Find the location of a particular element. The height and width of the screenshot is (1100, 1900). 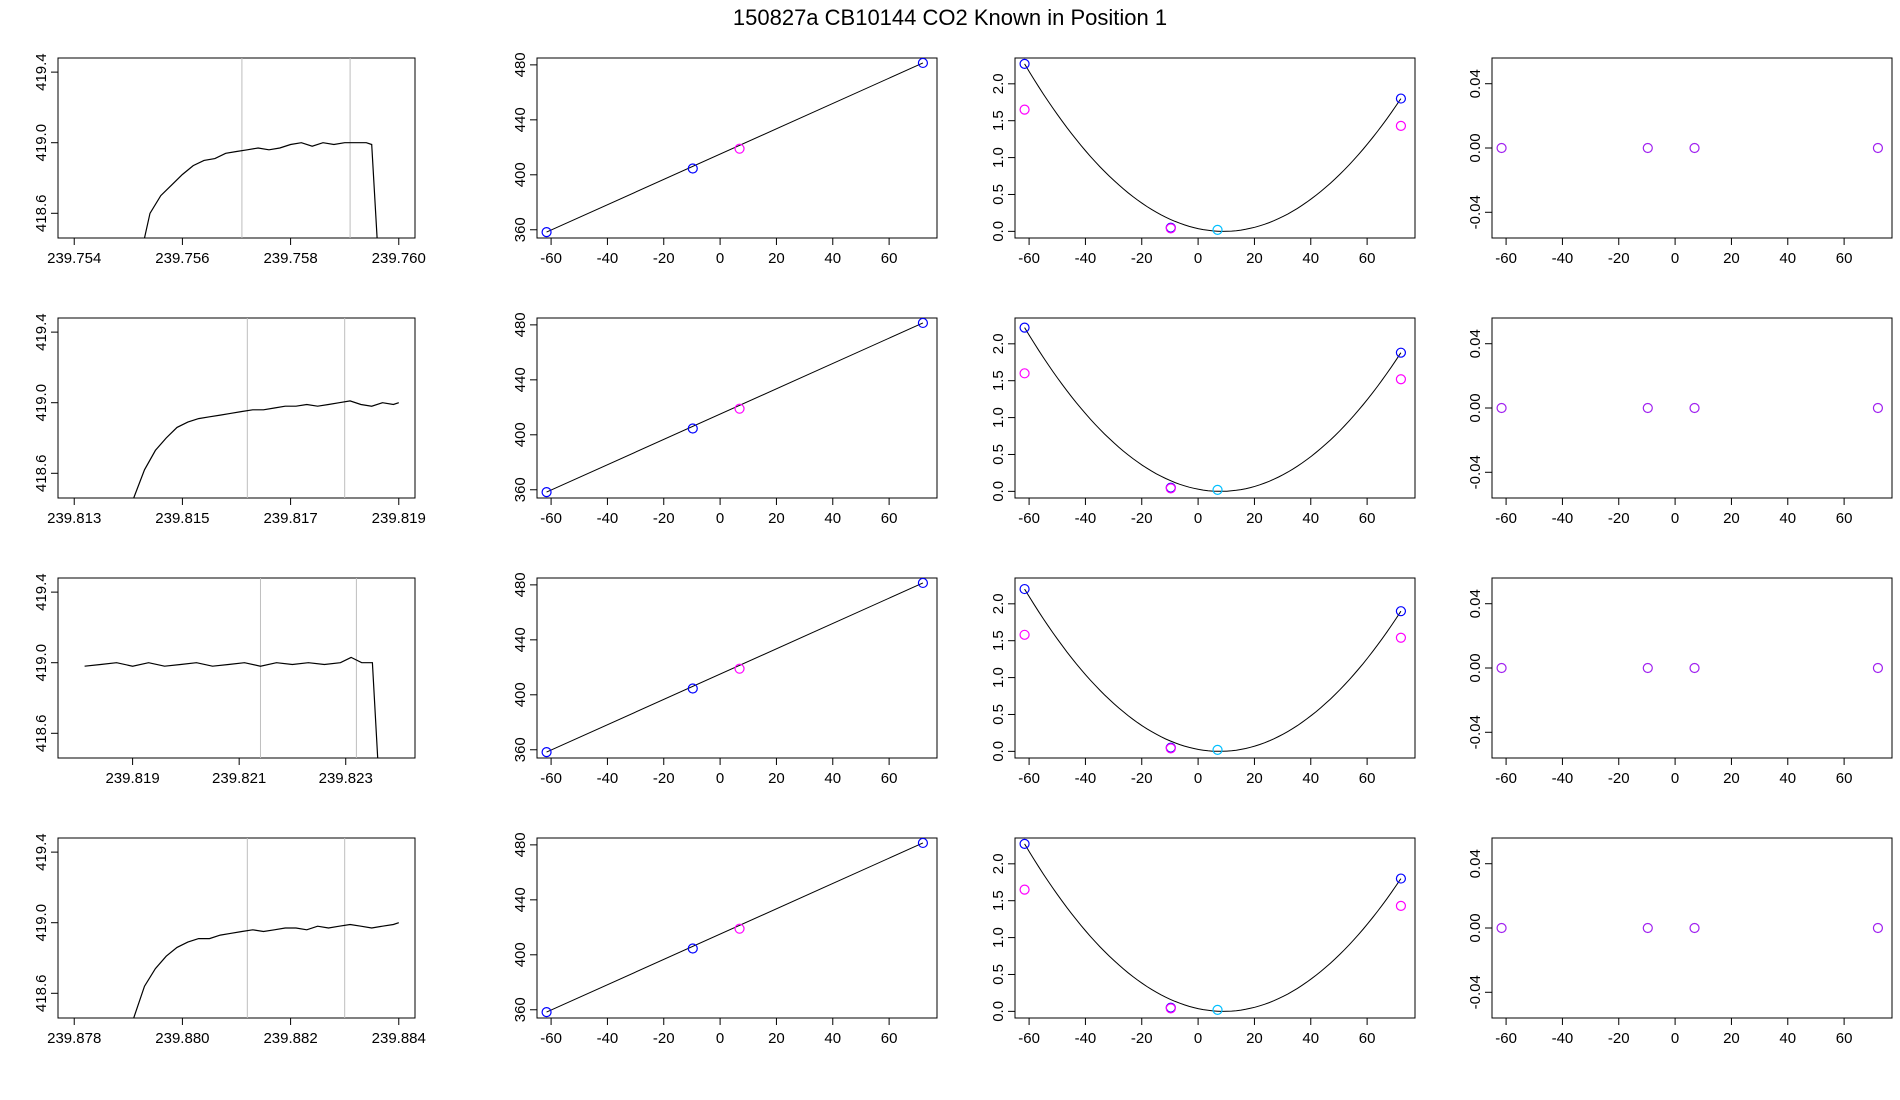

y-tick-label: 419.0 is located at coordinates (41, 923).